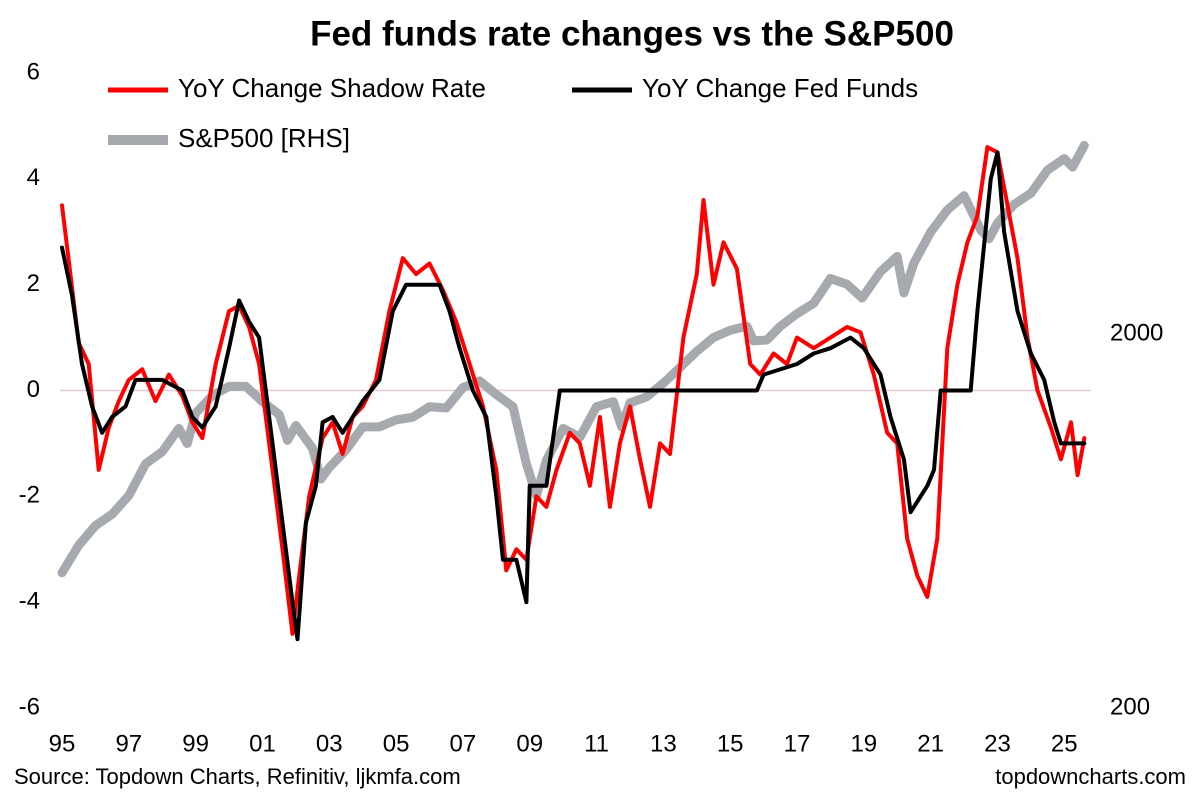 Image resolution: width=1200 pixels, height=796 pixels. What do you see at coordinates (33, 177) in the screenshot?
I see `y-tick-label: 4` at bounding box center [33, 177].